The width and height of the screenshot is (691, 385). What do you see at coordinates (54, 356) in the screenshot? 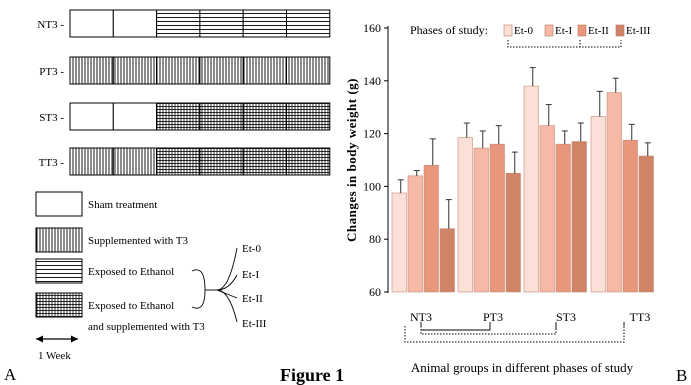
I see `week-label: 1 Week` at bounding box center [54, 356].